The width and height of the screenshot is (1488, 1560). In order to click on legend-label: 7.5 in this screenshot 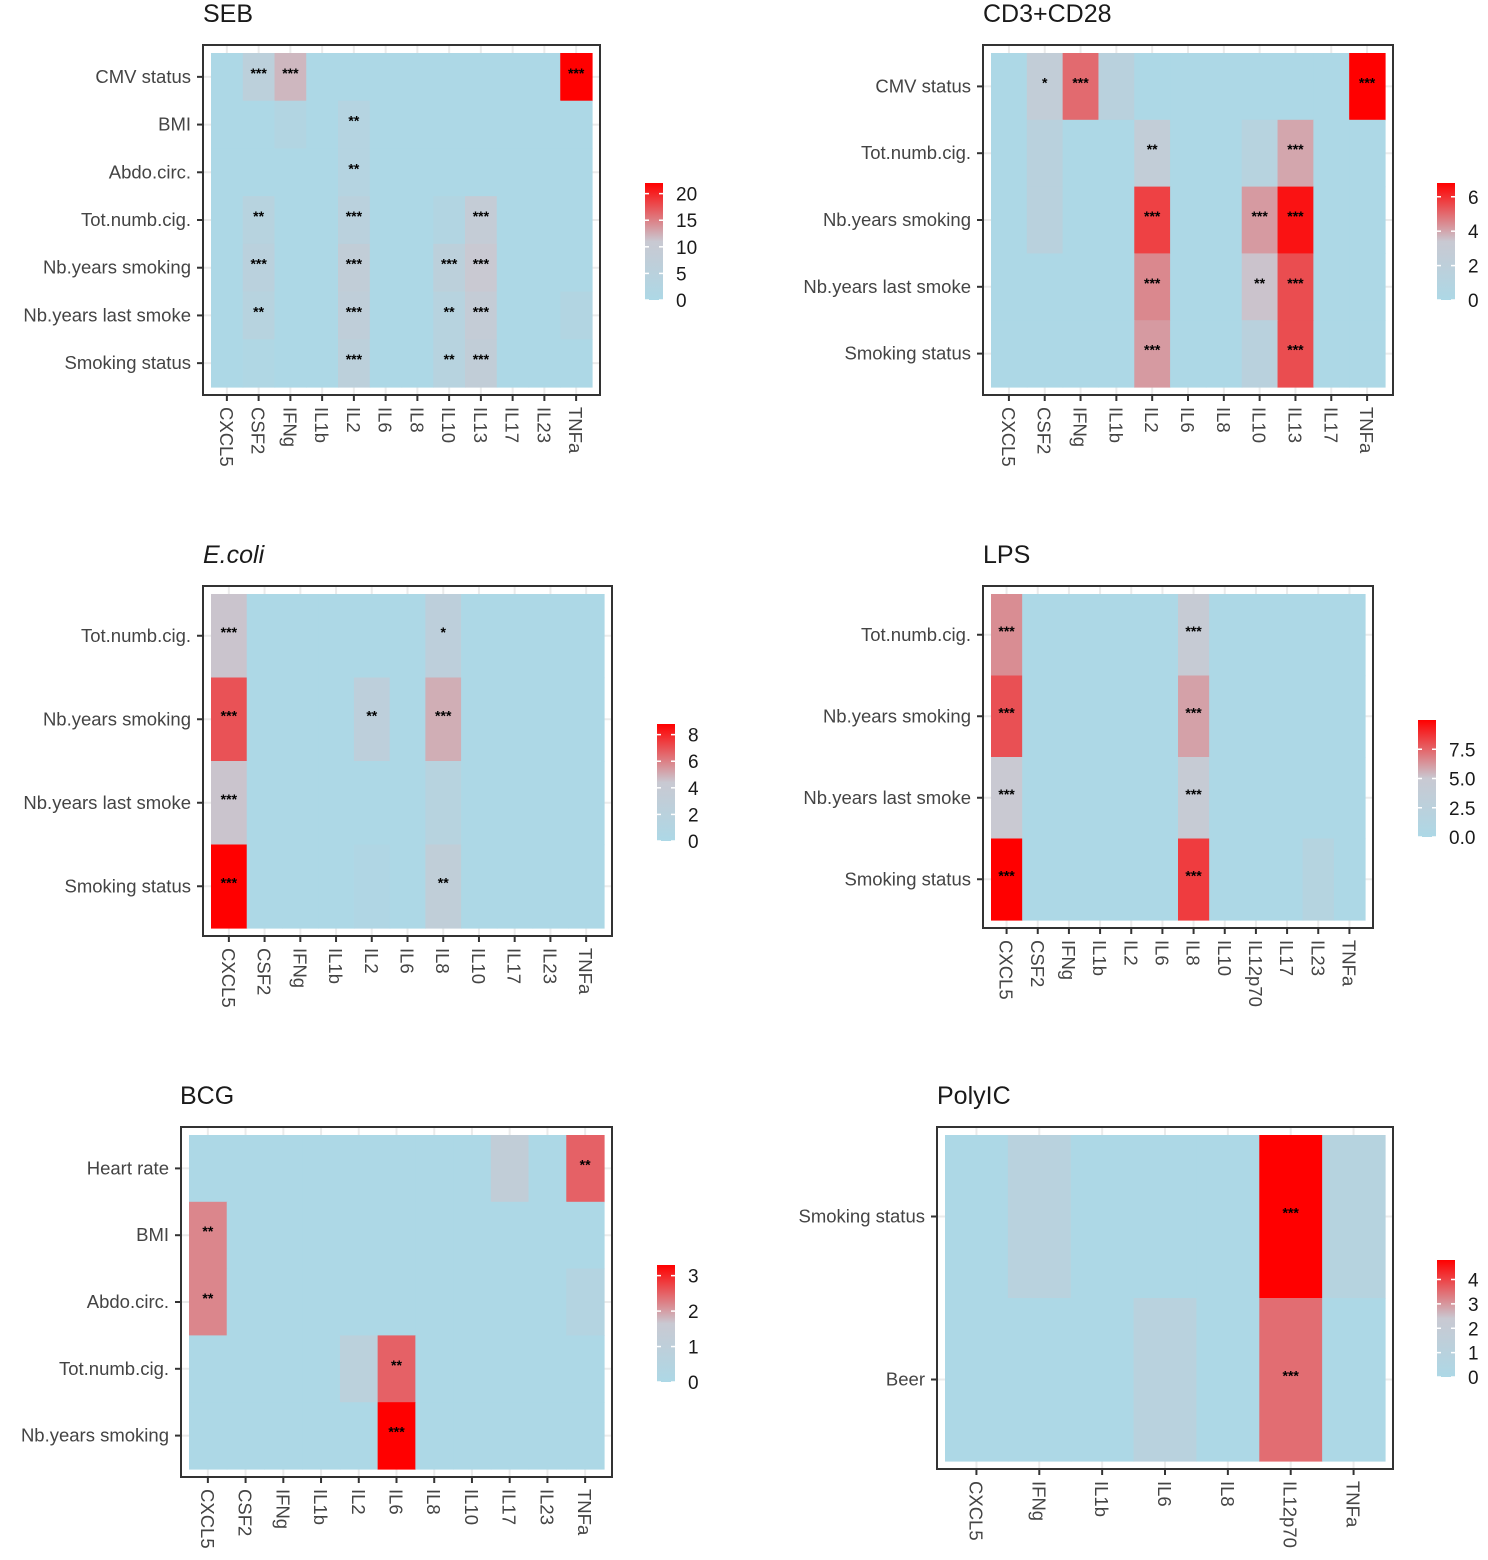, I will do `click(1462, 750)`.